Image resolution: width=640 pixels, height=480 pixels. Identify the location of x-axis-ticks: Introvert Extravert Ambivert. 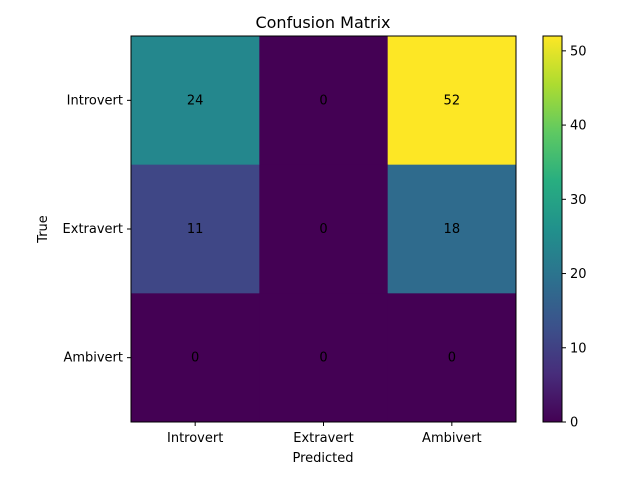
(324, 434).